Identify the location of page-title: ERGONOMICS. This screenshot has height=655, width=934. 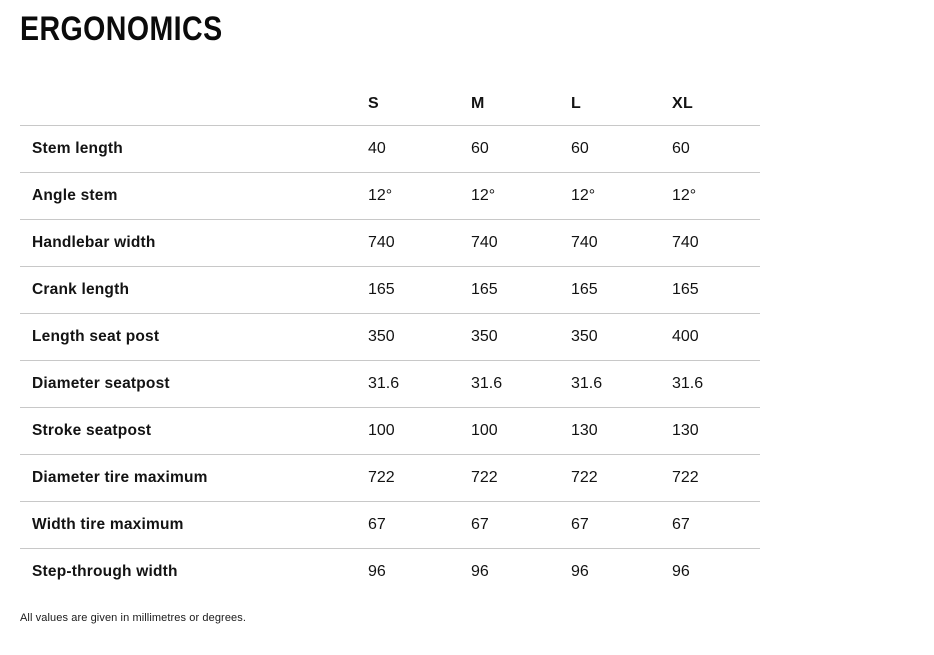
(121, 29).